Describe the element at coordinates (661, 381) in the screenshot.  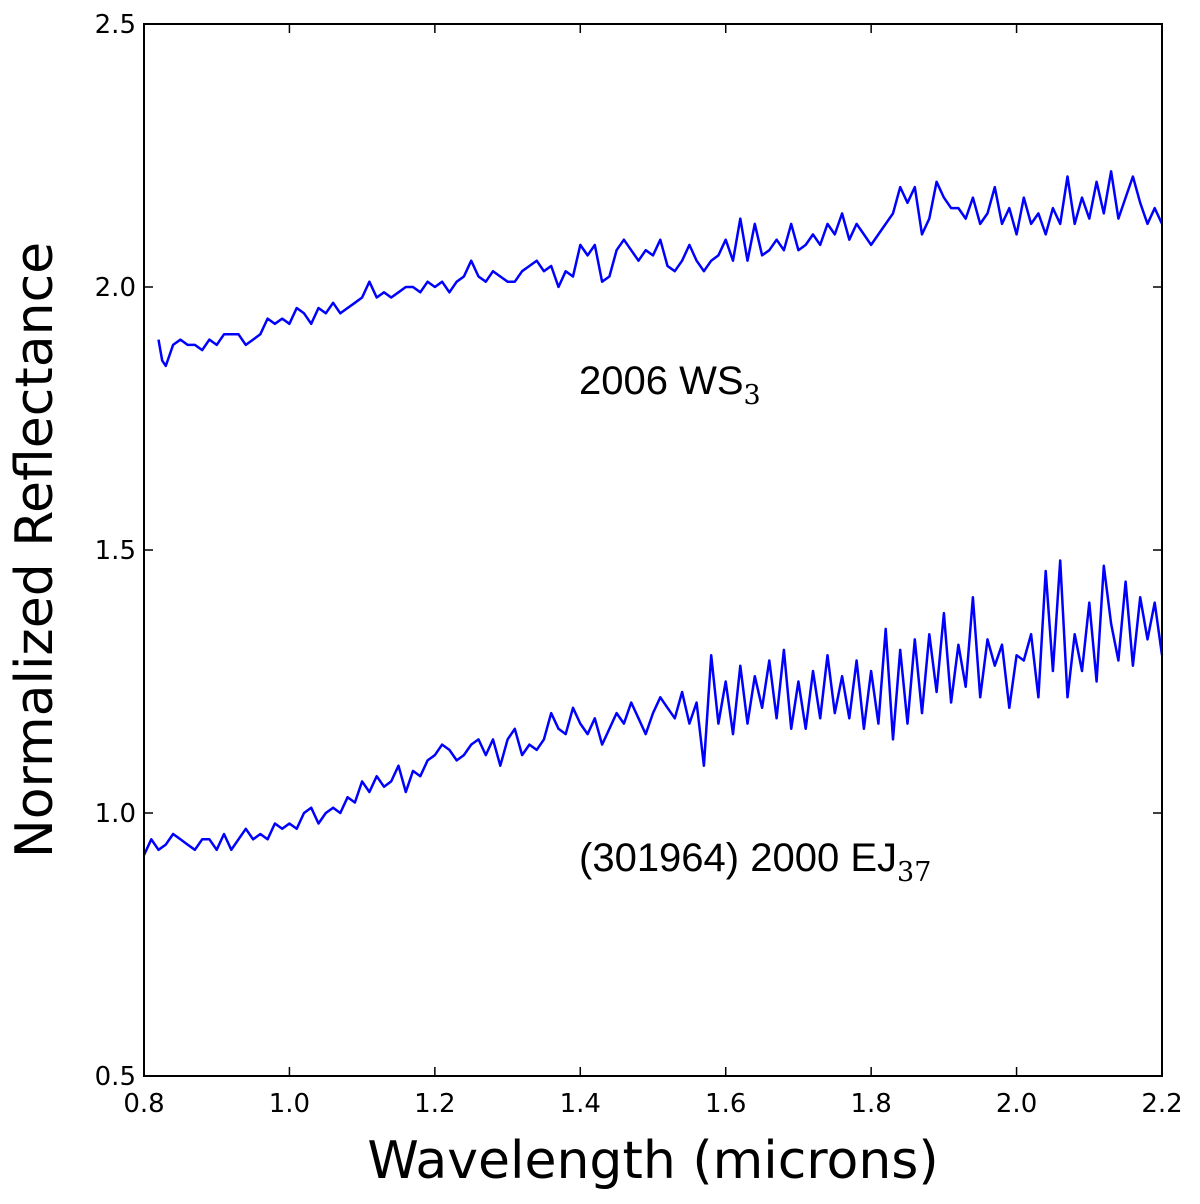
I see `series-label-2006-ws3-main: 2006 WS` at that location.